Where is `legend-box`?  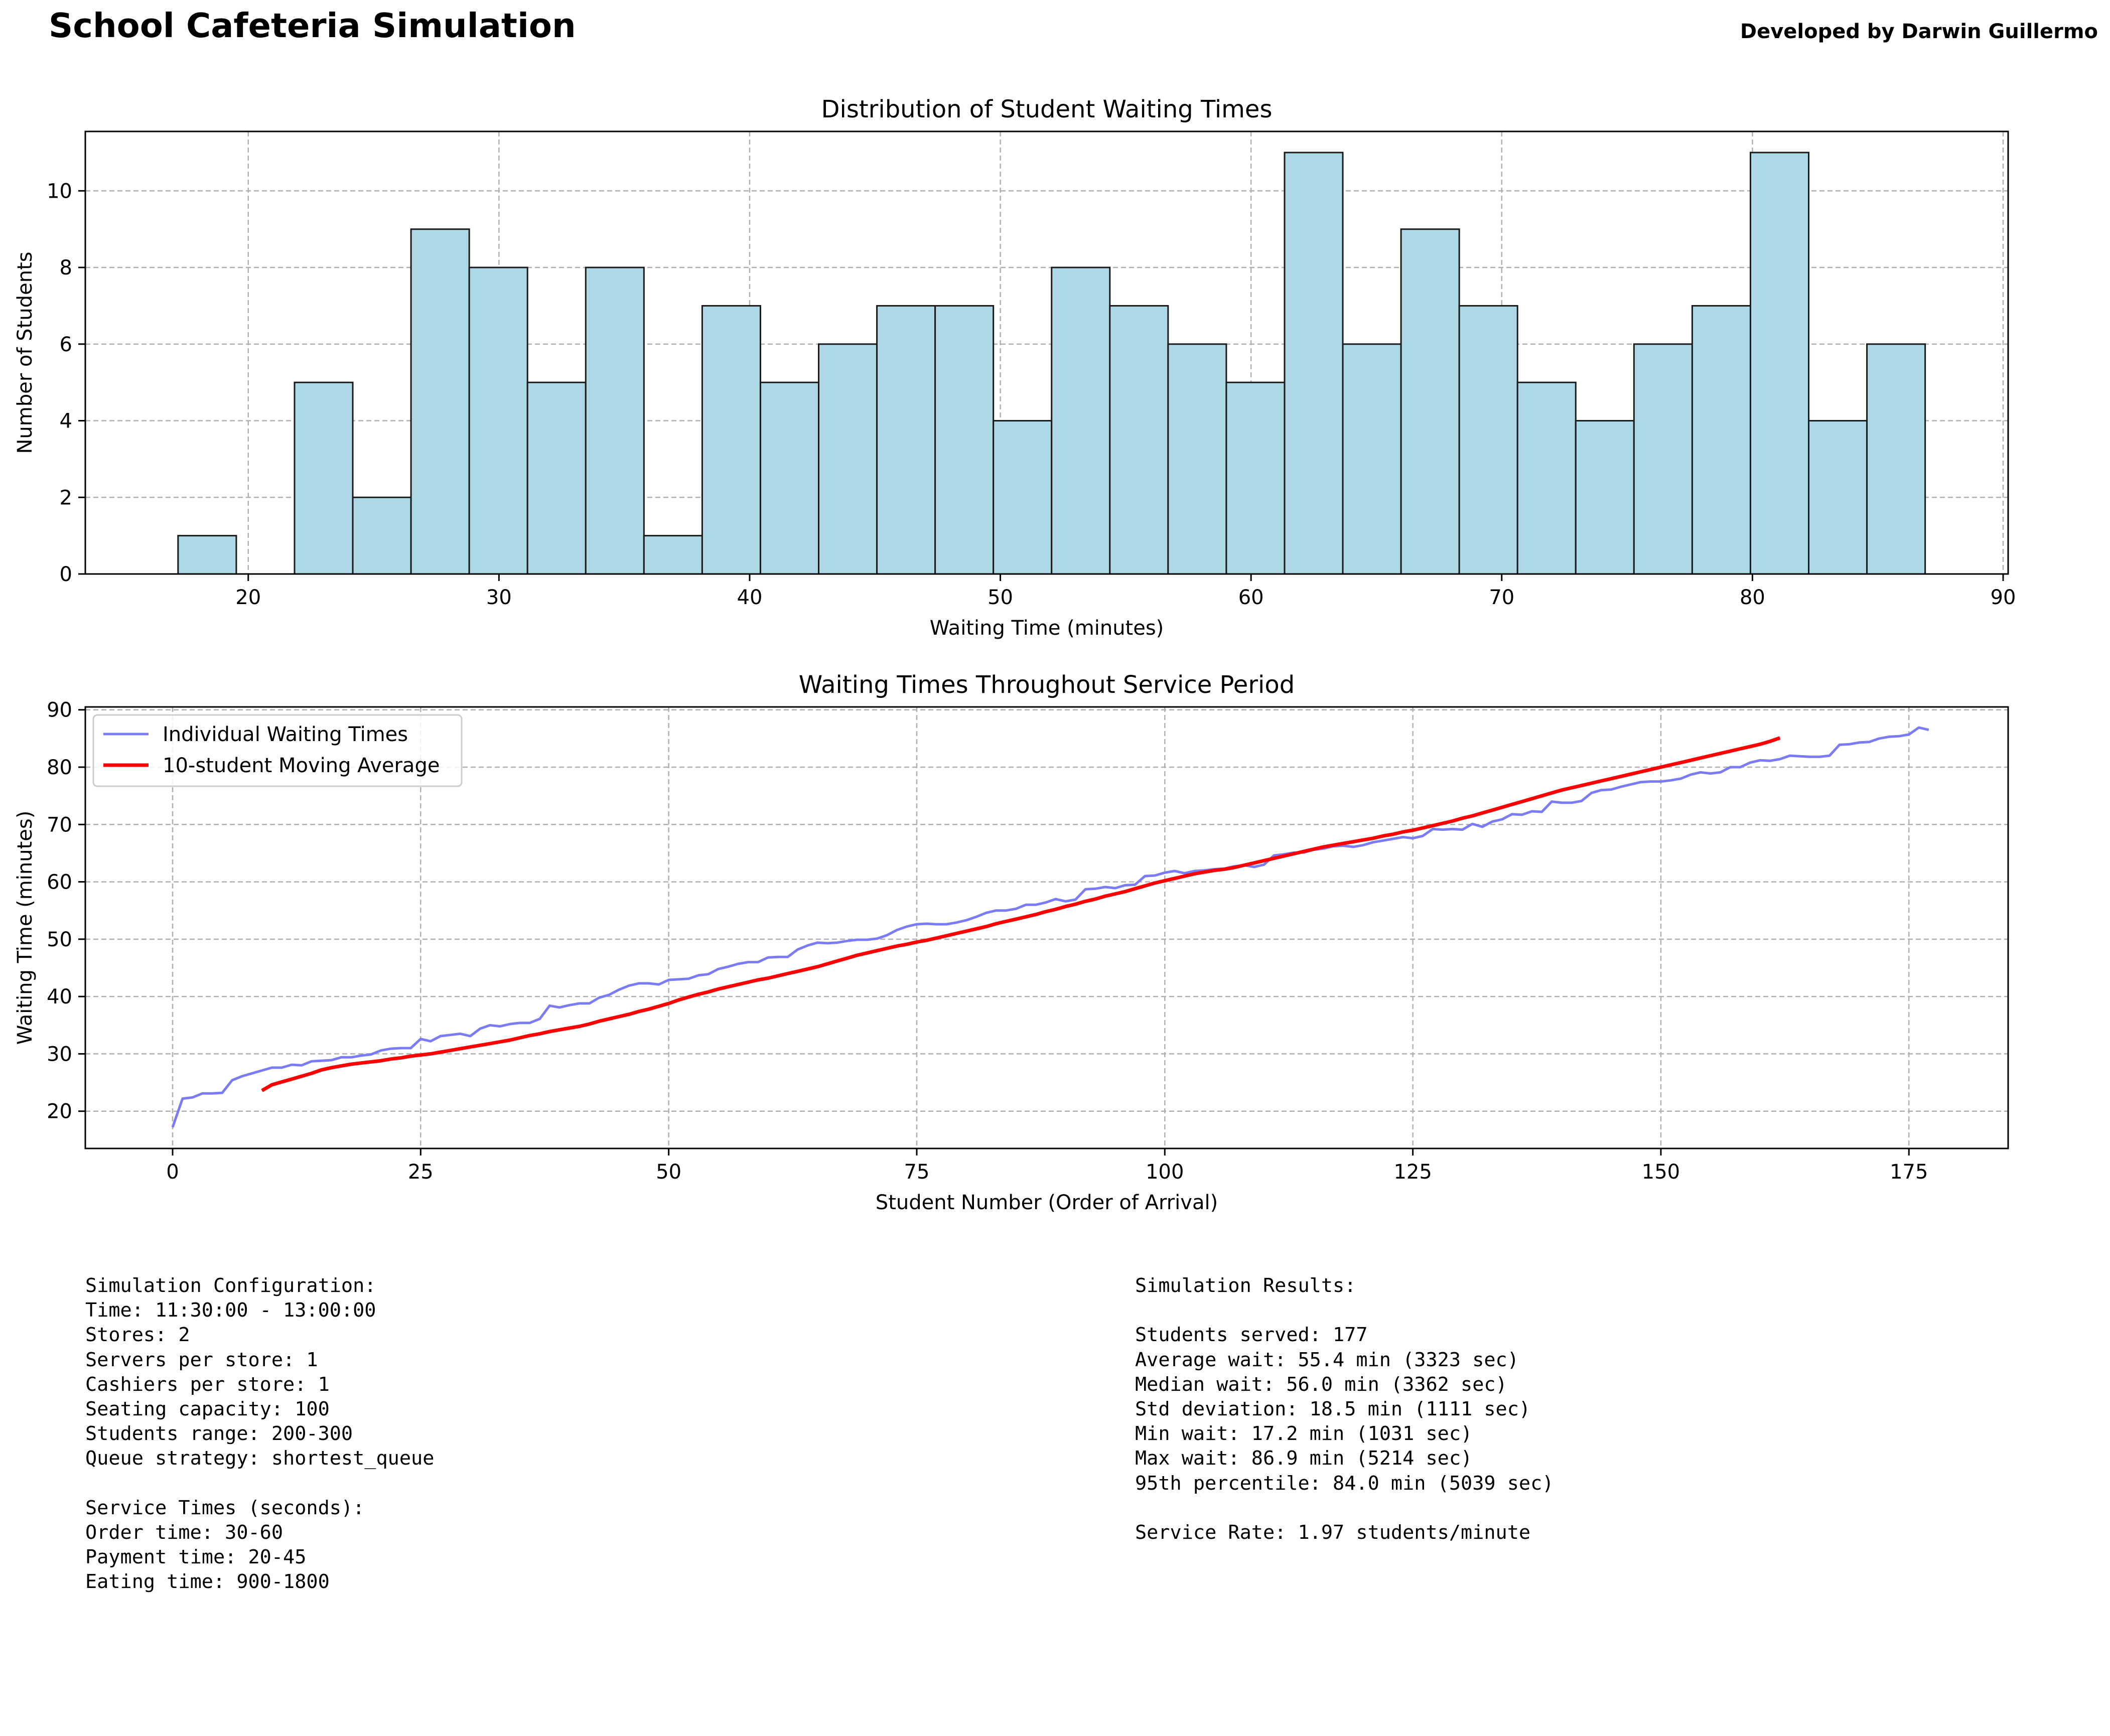
legend-box is located at coordinates (277, 750).